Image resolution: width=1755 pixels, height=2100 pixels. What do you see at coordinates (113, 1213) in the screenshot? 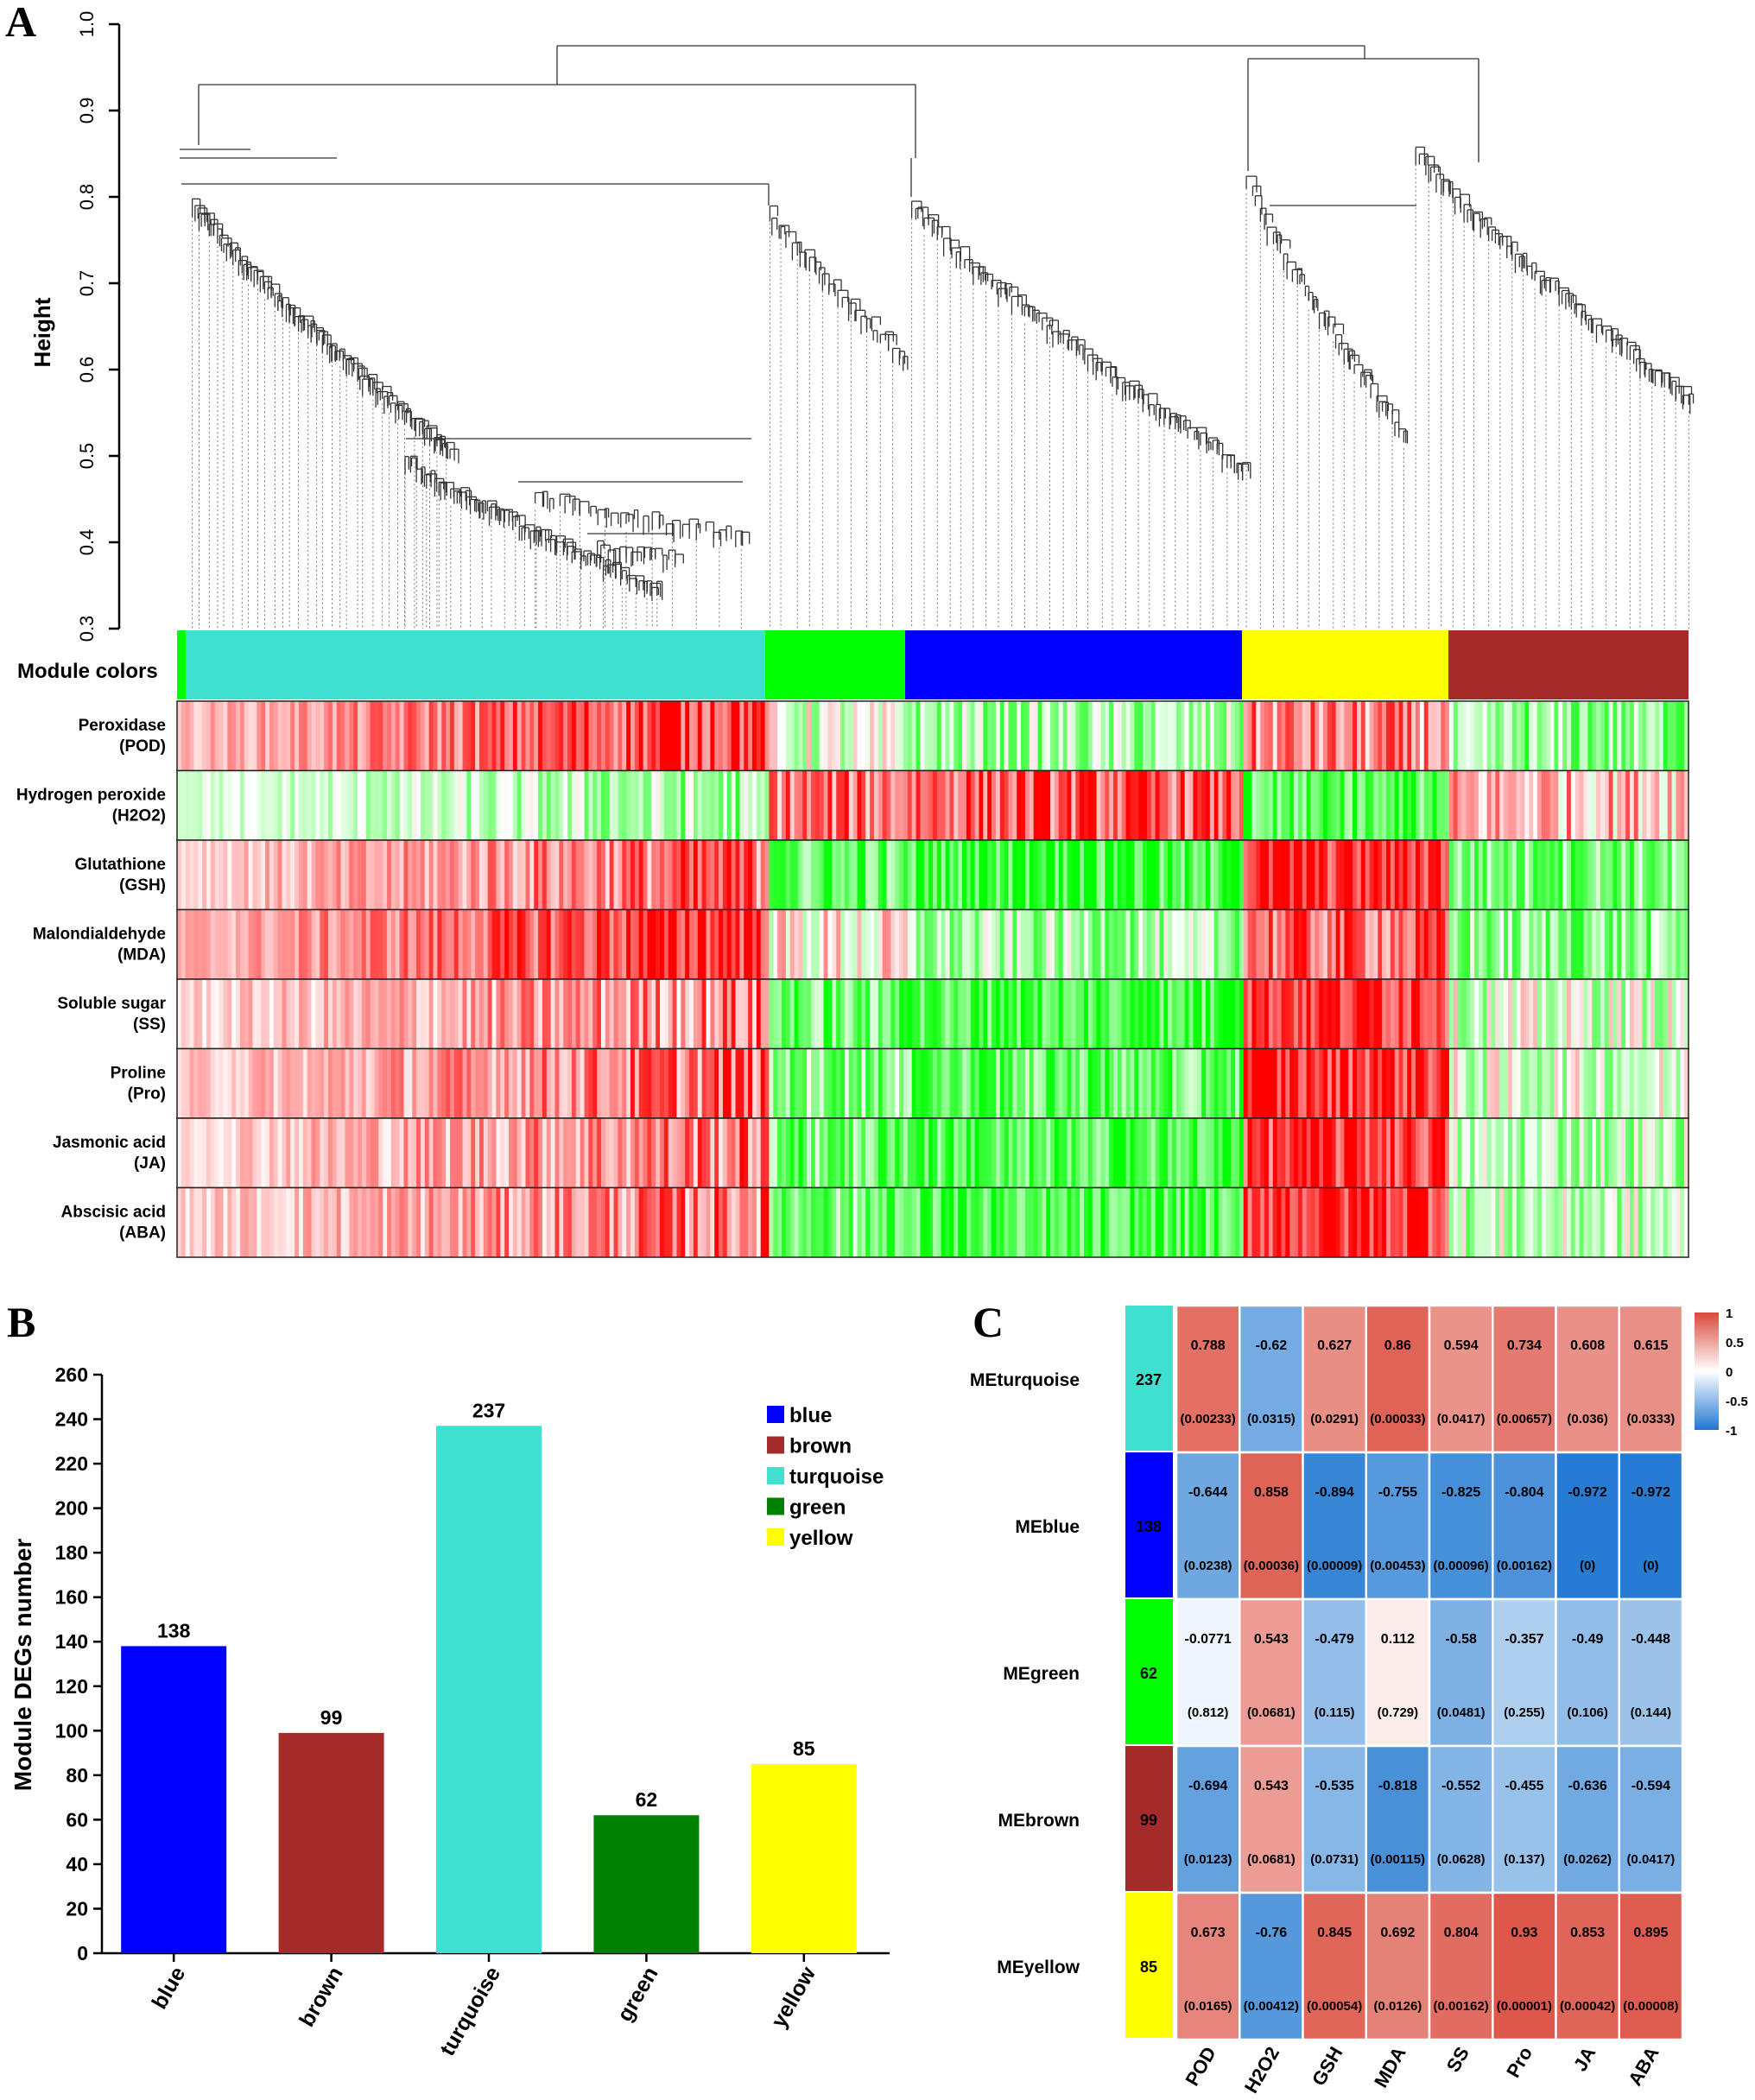
I see `trait-label-name: Abscisic acid` at bounding box center [113, 1213].